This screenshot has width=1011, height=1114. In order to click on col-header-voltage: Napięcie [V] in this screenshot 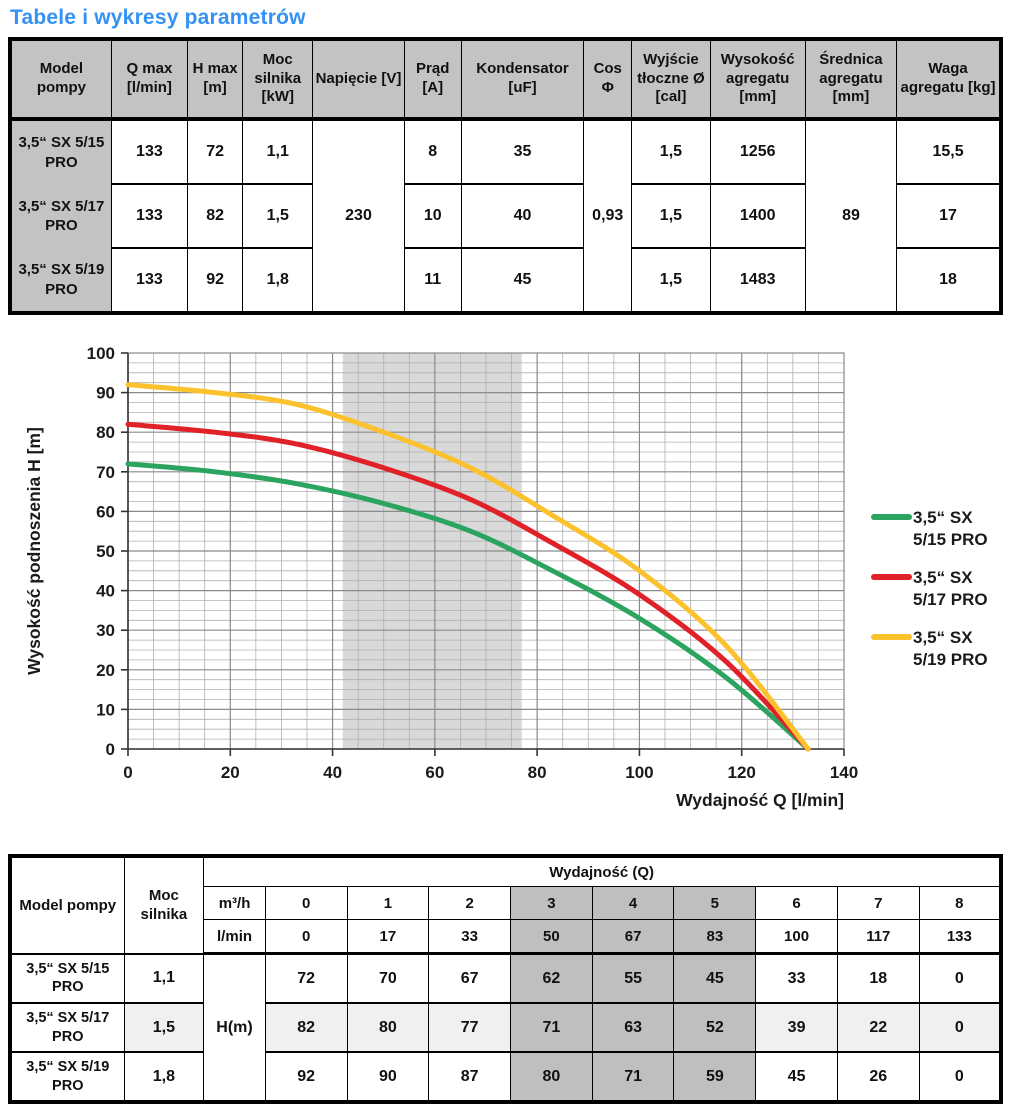, I will do `click(358, 79)`.